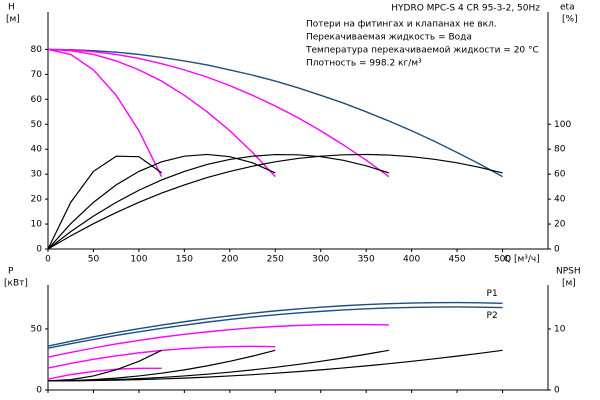 The height and width of the screenshot is (400, 600). I want to click on y2-tick-label: 40, so click(560, 200).